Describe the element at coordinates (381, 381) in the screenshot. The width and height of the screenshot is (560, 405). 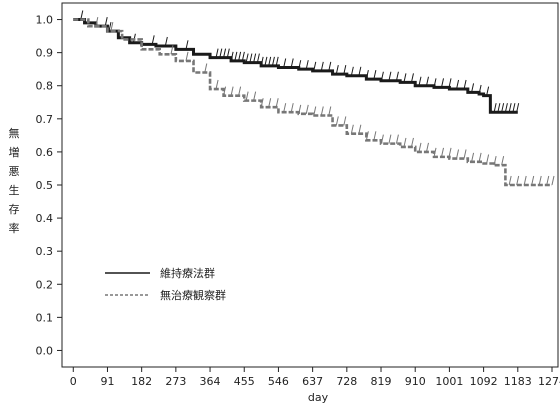
I see `x-tick-label: 819` at that location.